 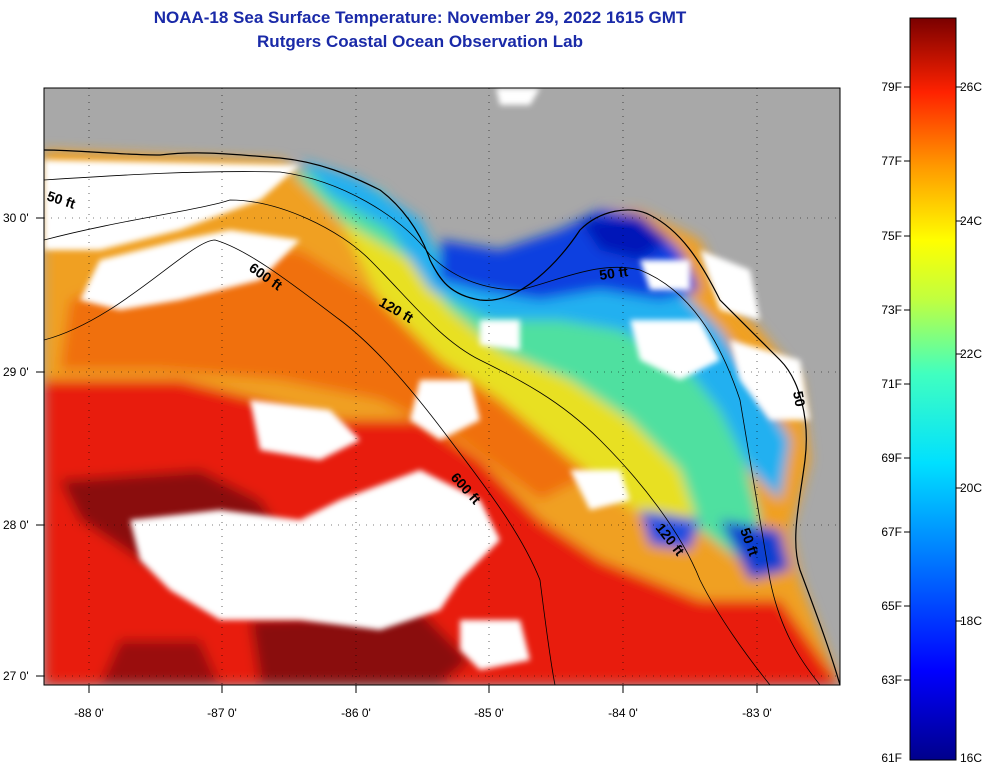 I want to click on colorbar-gradient, so click(x=933, y=389).